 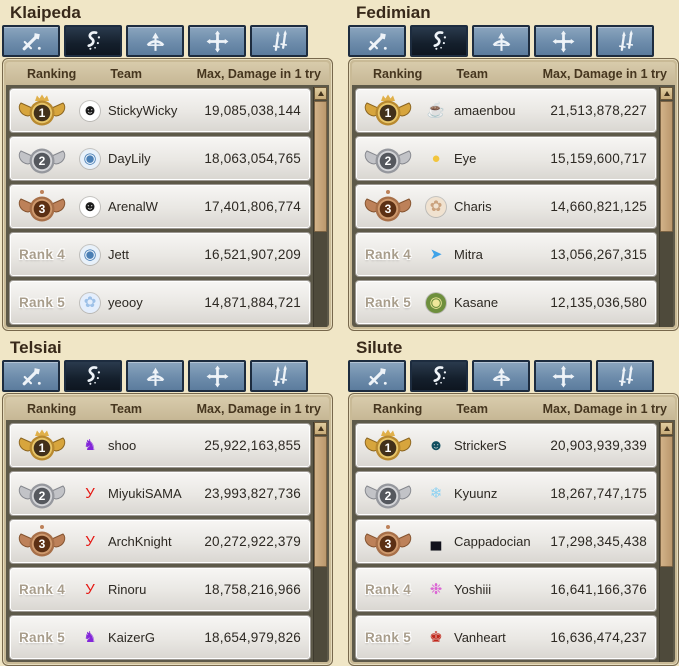 What do you see at coordinates (436, 637) in the screenshot?
I see `red-emblem-icon: ♚` at bounding box center [436, 637].